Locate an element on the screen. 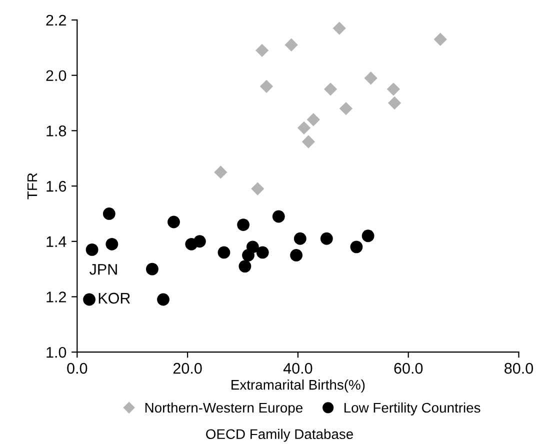 Image resolution: width=559 pixels, height=444 pixels. annotation: KOR is located at coordinates (114, 298).